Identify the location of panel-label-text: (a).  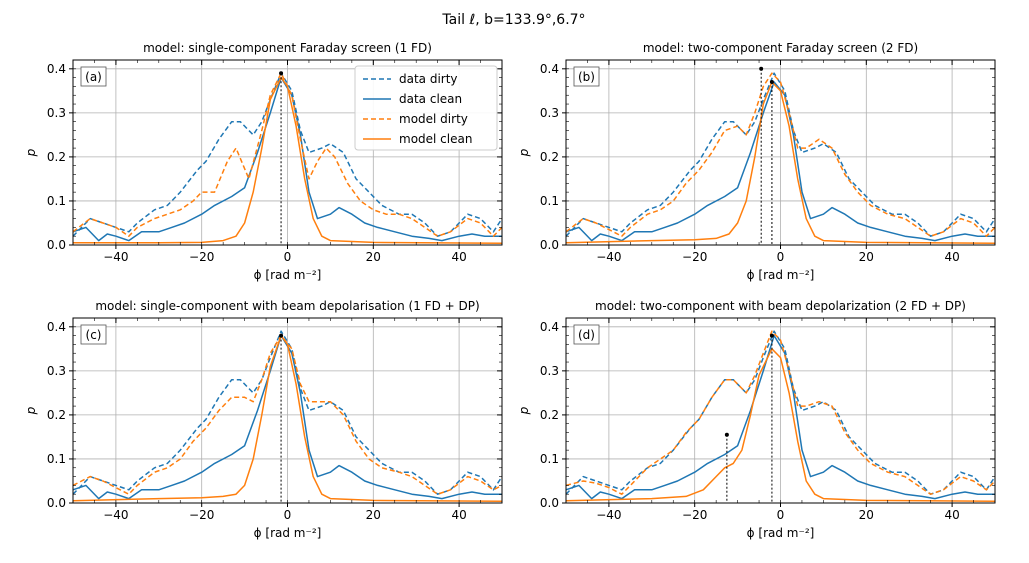
(93, 77).